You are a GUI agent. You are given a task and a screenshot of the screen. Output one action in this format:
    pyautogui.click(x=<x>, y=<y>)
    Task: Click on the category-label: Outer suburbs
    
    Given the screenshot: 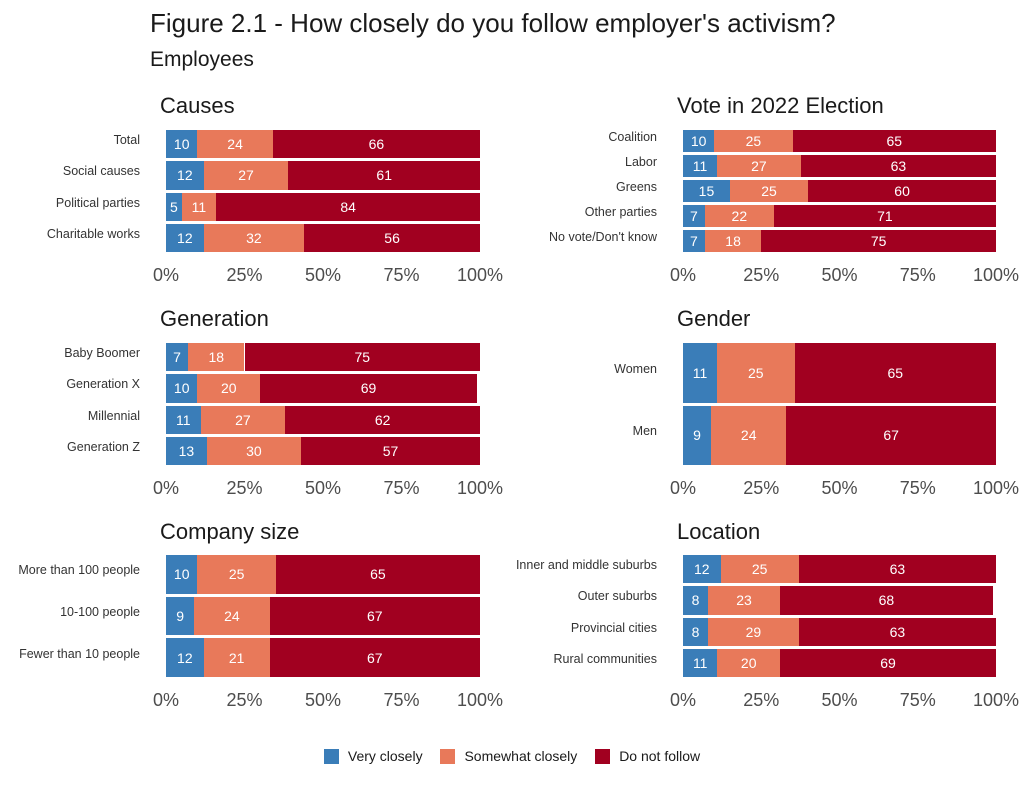 What is the action you would take?
    pyautogui.click(x=617, y=596)
    